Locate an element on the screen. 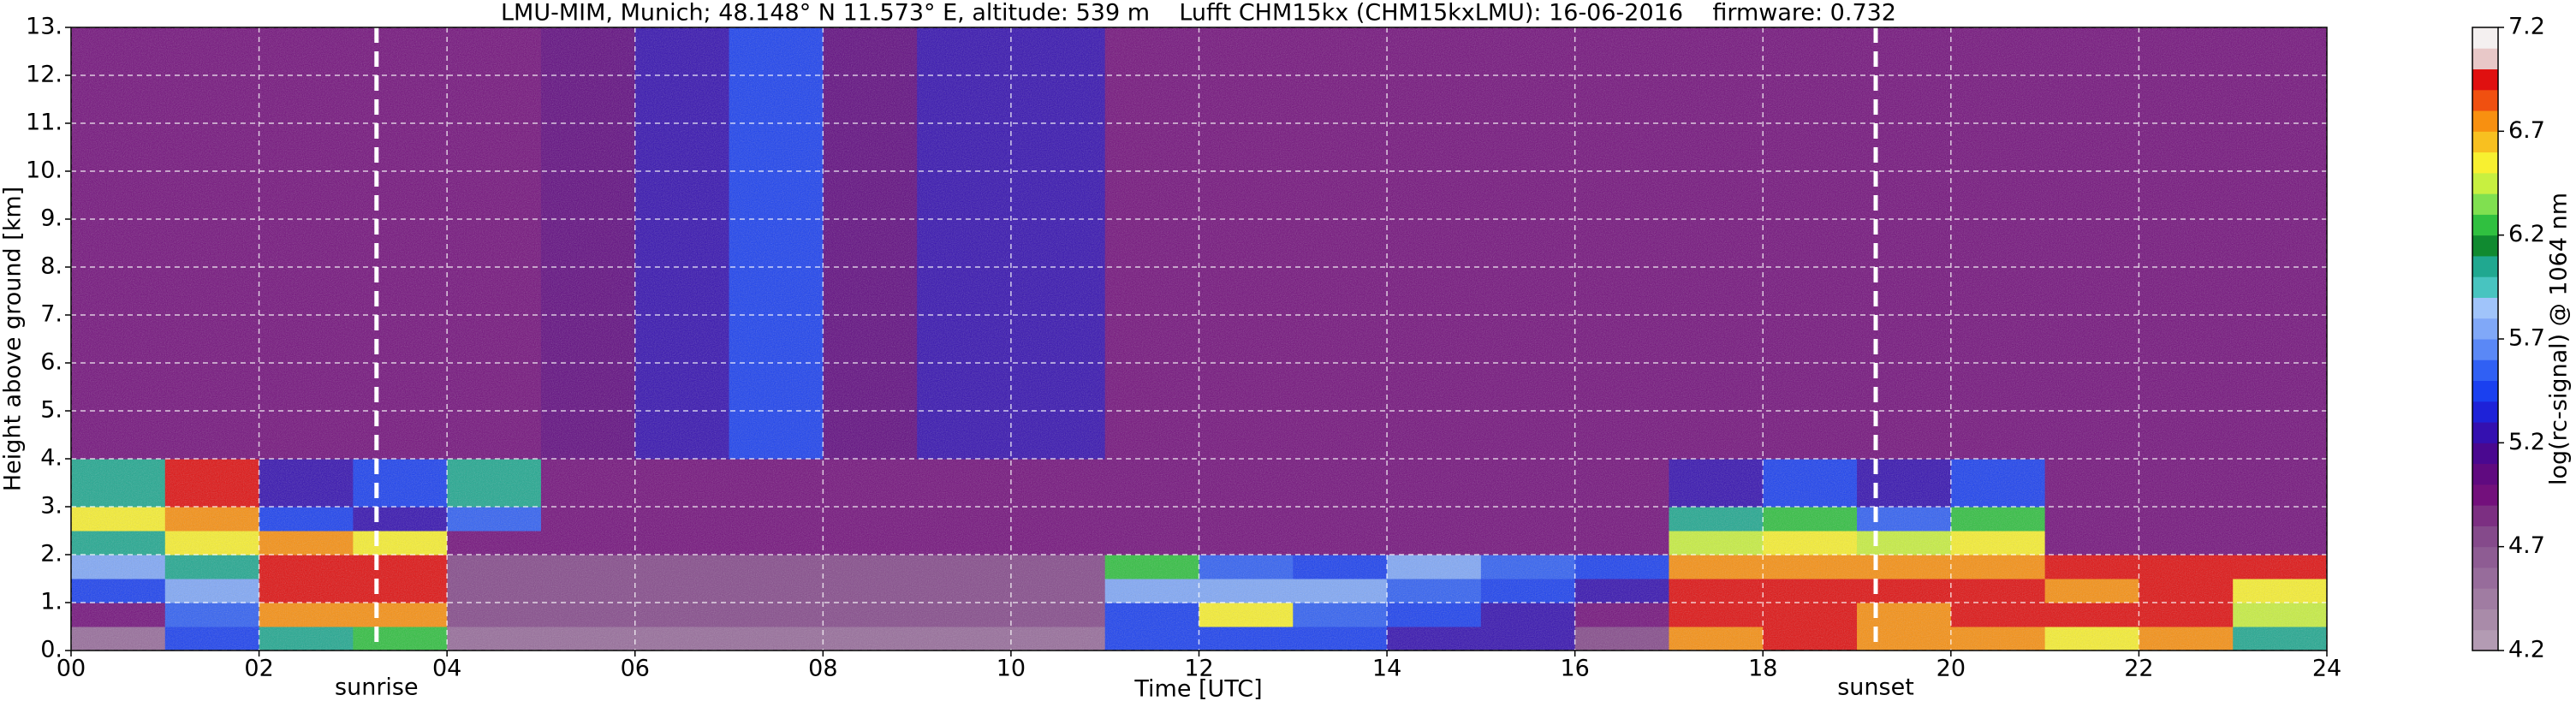 This screenshot has width=2576, height=707. y-tick-label: 7. is located at coordinates (51, 314).